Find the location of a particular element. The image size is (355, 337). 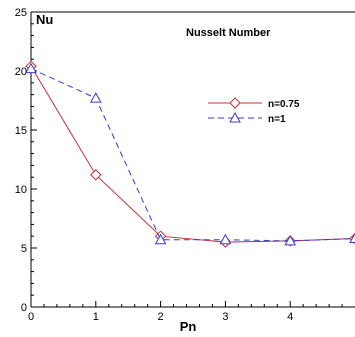

legend: n=0.75 n=1 is located at coordinates (254, 111).